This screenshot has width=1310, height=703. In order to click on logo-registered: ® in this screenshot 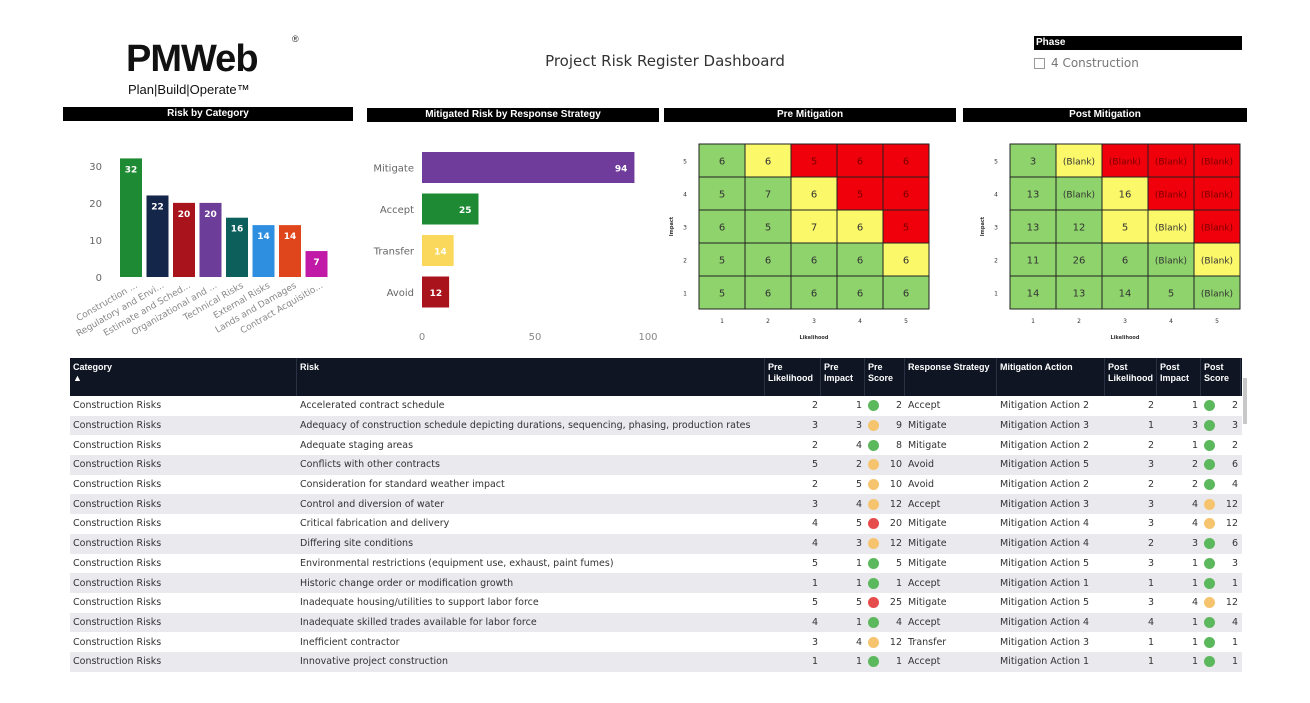, I will do `click(295, 39)`.